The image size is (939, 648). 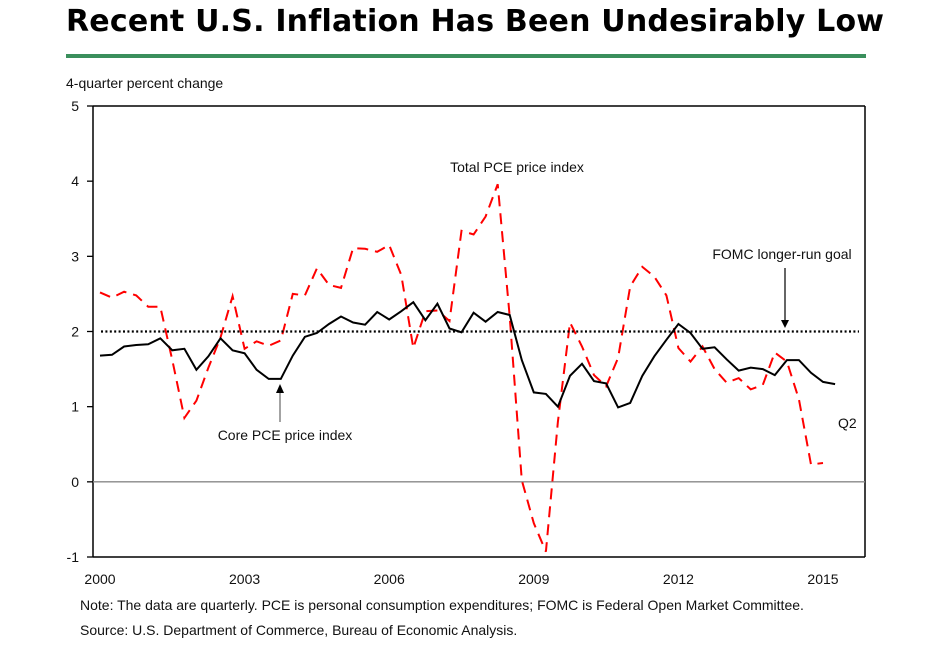 What do you see at coordinates (678, 579) in the screenshot?
I see `x-tick-label: 2012` at bounding box center [678, 579].